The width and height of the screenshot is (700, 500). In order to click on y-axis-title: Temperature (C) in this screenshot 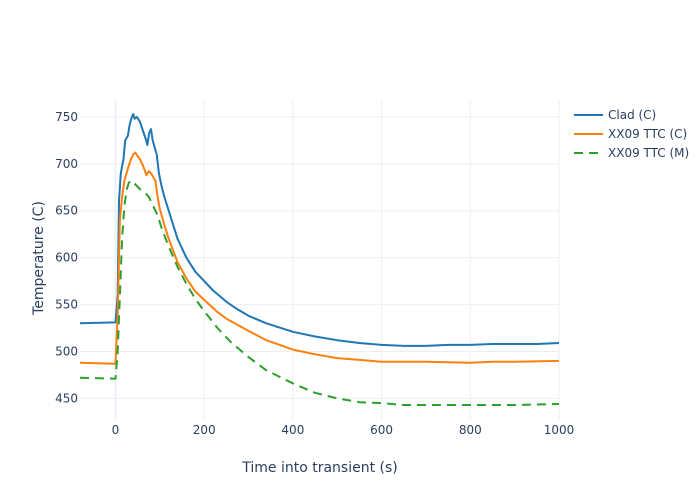, I will do `click(39, 258)`.